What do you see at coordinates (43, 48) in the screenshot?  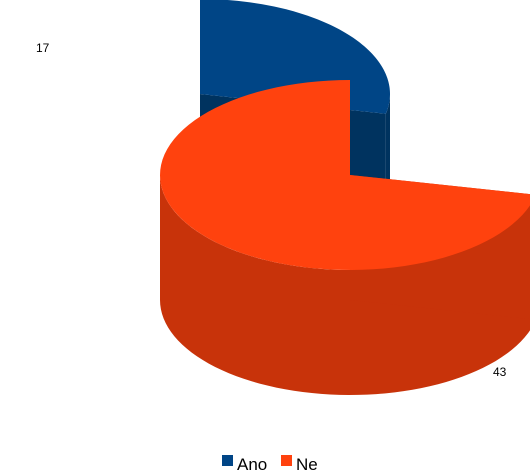 I see `data-label-ano: 17` at bounding box center [43, 48].